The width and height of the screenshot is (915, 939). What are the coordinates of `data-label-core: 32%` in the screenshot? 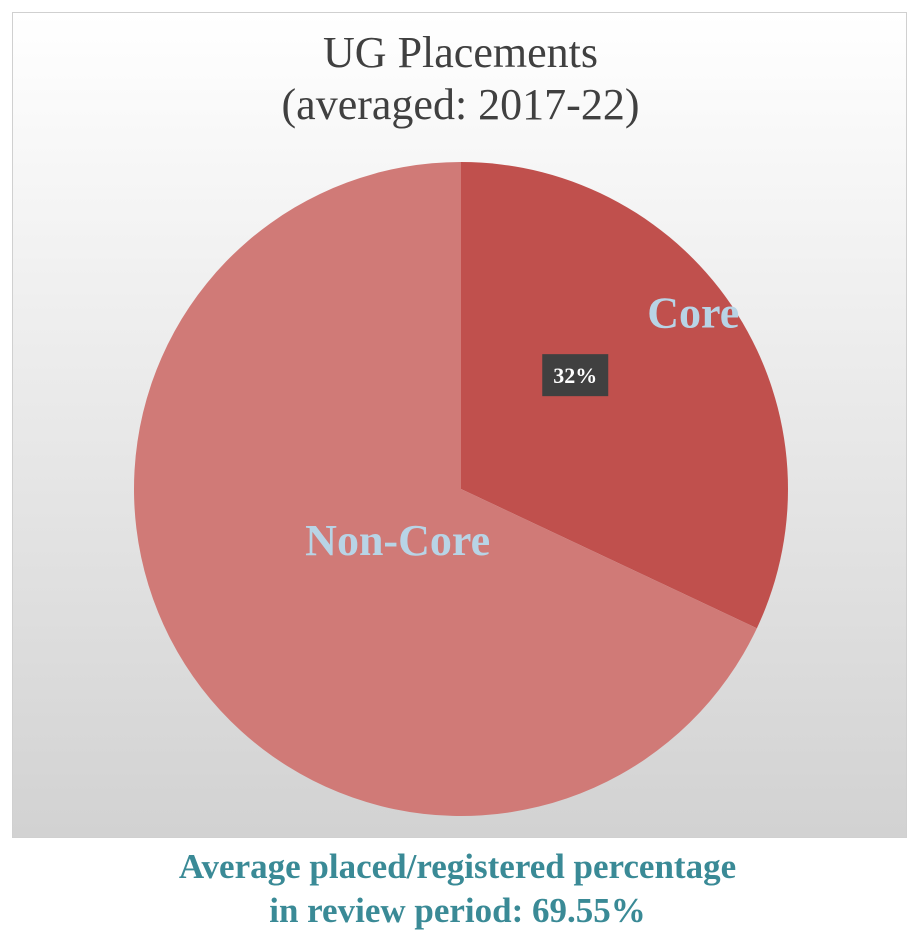 It's located at (575, 375).